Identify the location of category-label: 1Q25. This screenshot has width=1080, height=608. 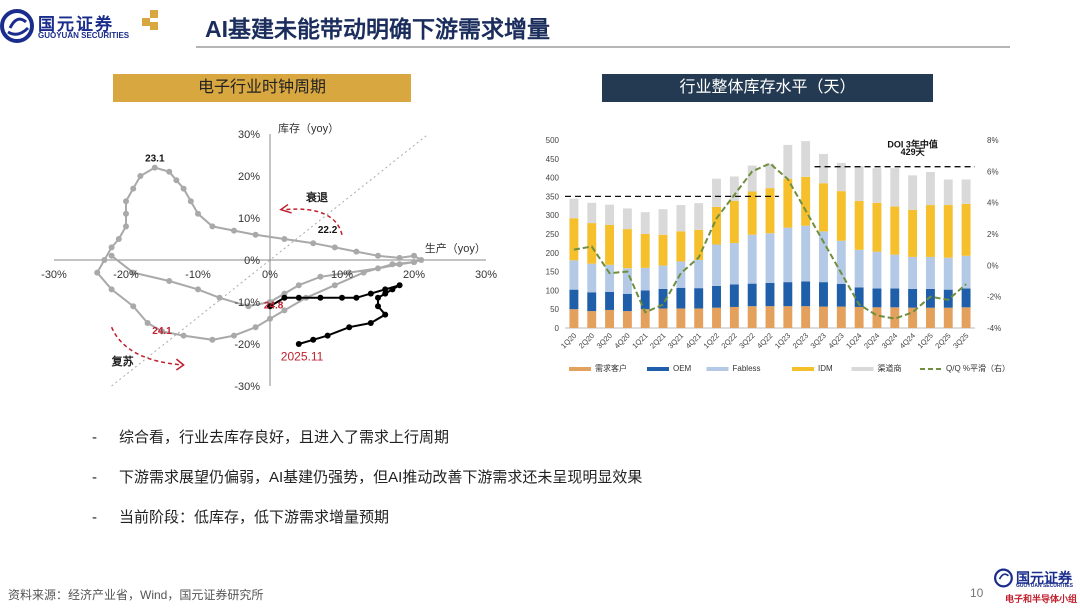
(925, 340).